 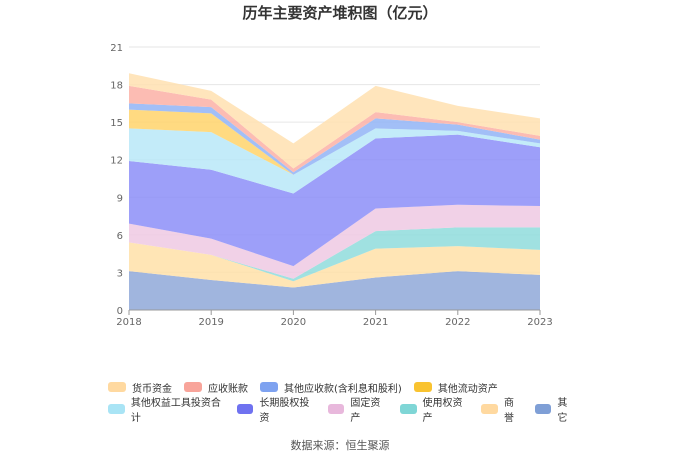 I want to click on legend-label: 商誉, so click(x=509, y=411).